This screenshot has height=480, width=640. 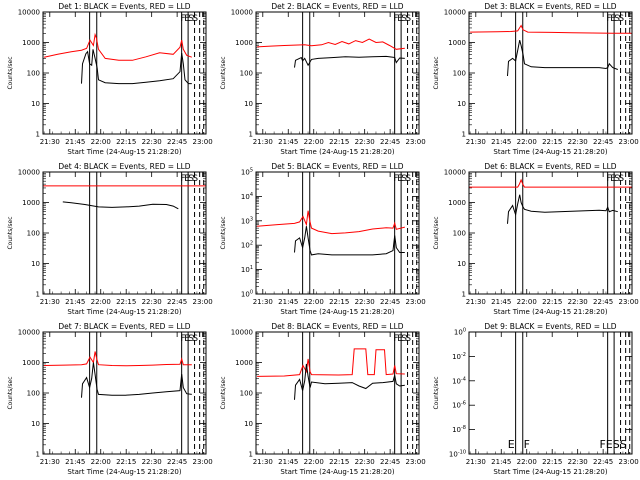 I want to click on y-tick-label: 10⁻⁸, so click(x=459, y=429).